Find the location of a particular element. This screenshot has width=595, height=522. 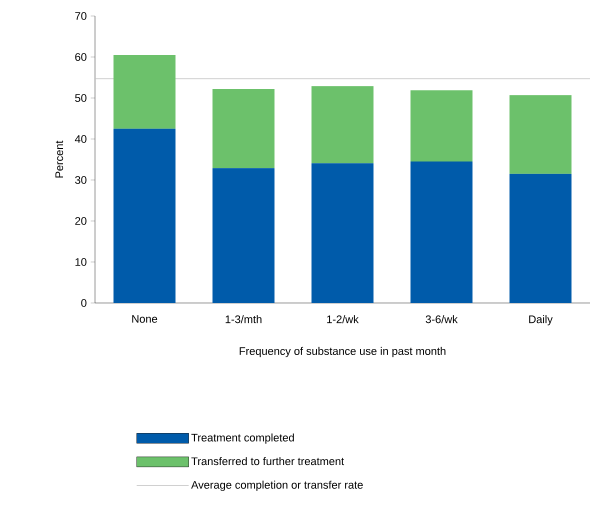

x-tick-label: None is located at coordinates (145, 319).